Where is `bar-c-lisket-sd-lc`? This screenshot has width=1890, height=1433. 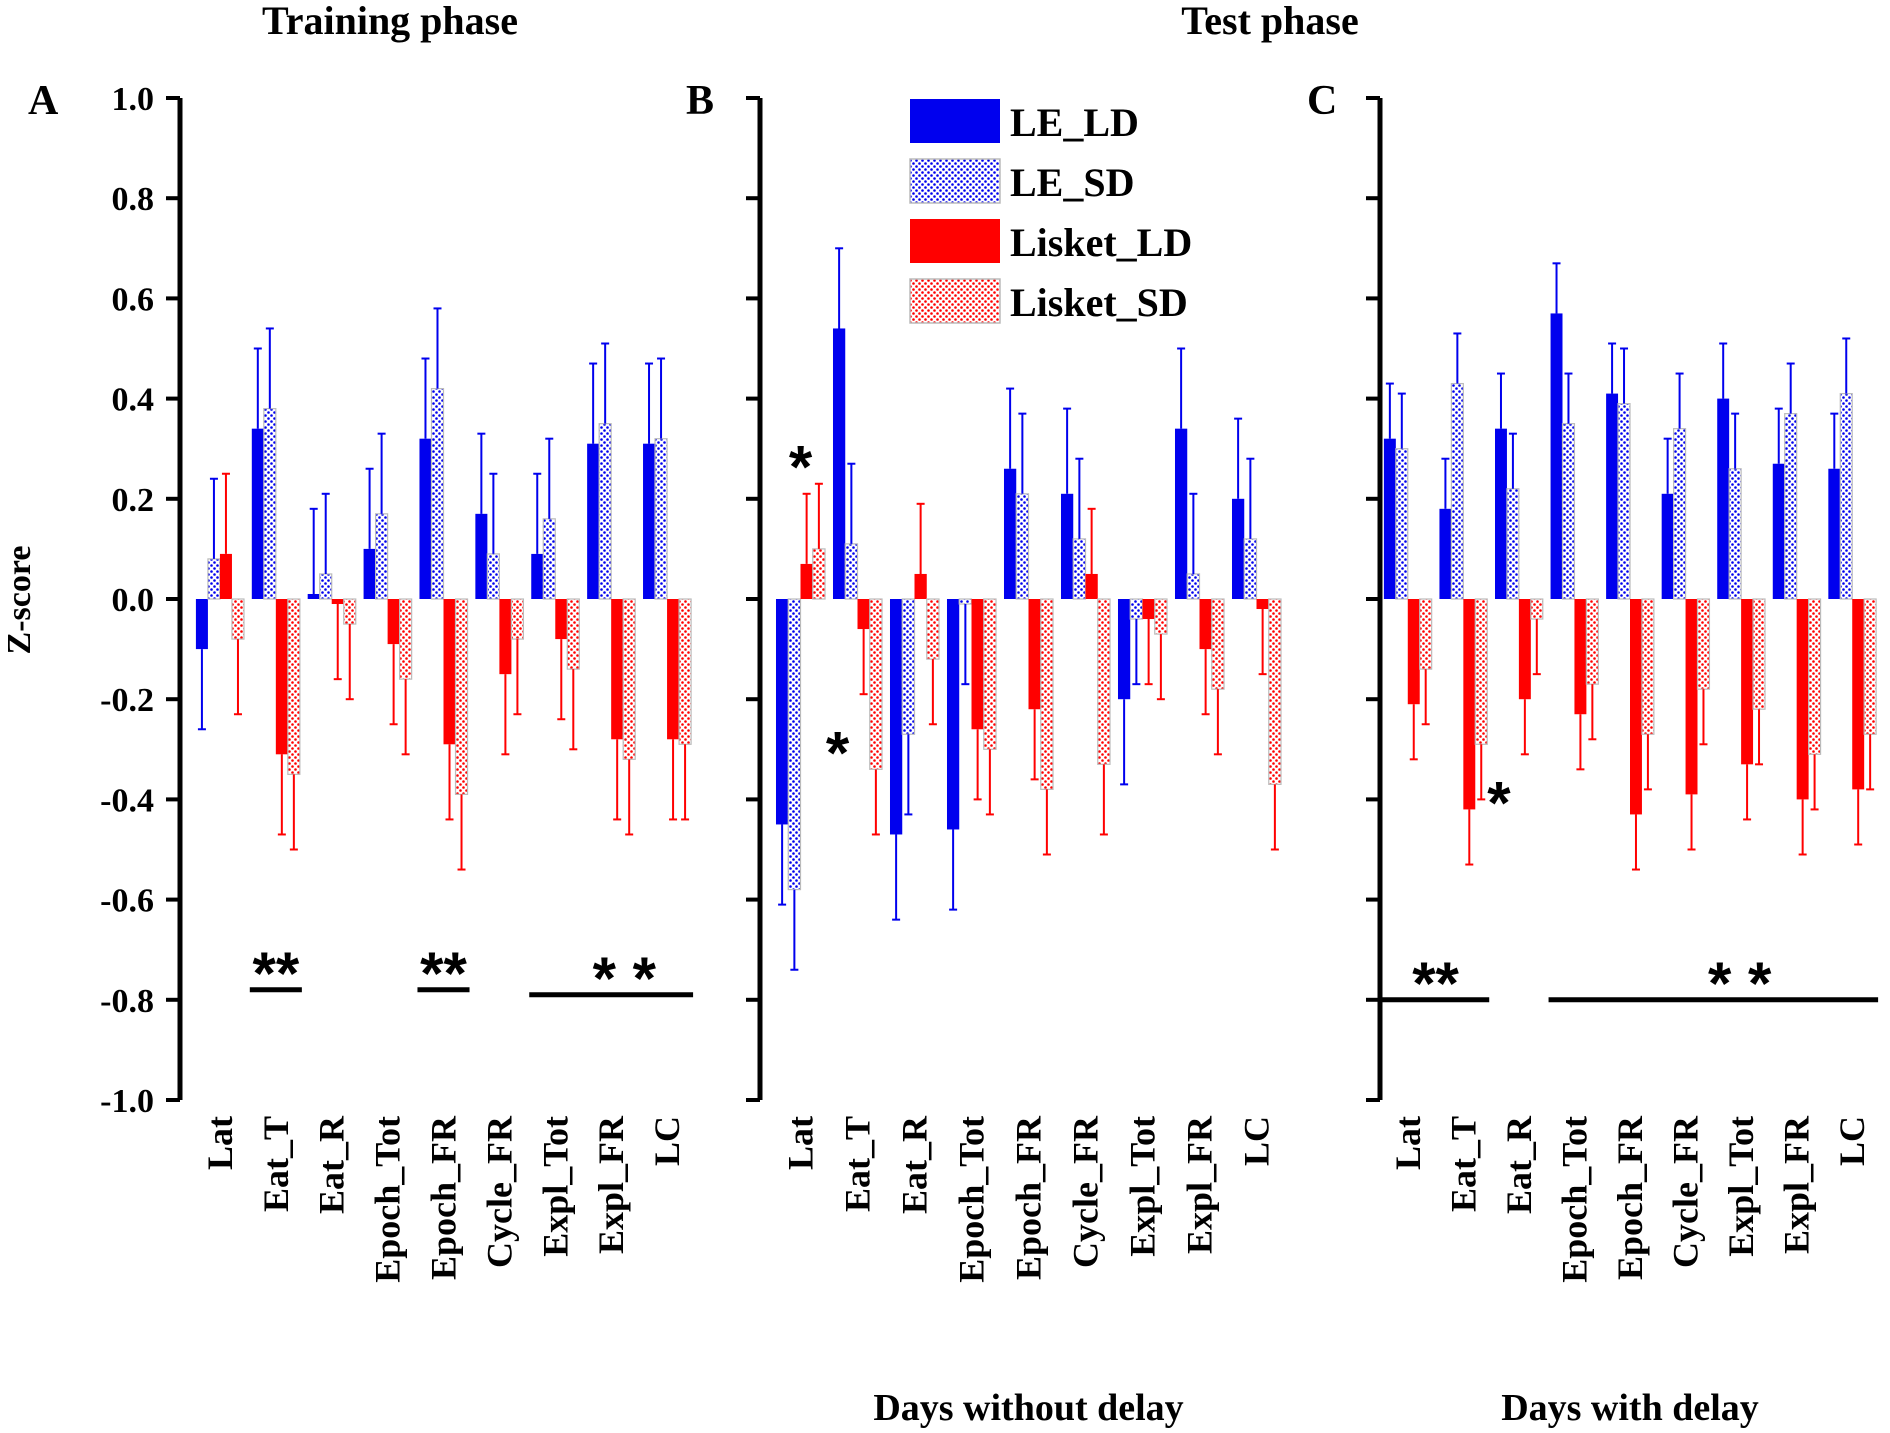 bar-c-lisket-sd-lc is located at coordinates (1870, 666).